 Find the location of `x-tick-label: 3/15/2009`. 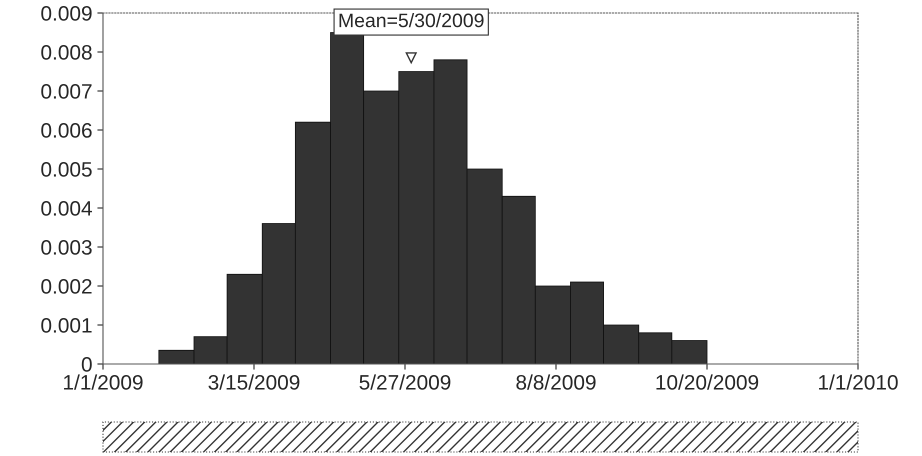

x-tick-label: 3/15/2009 is located at coordinates (254, 382).